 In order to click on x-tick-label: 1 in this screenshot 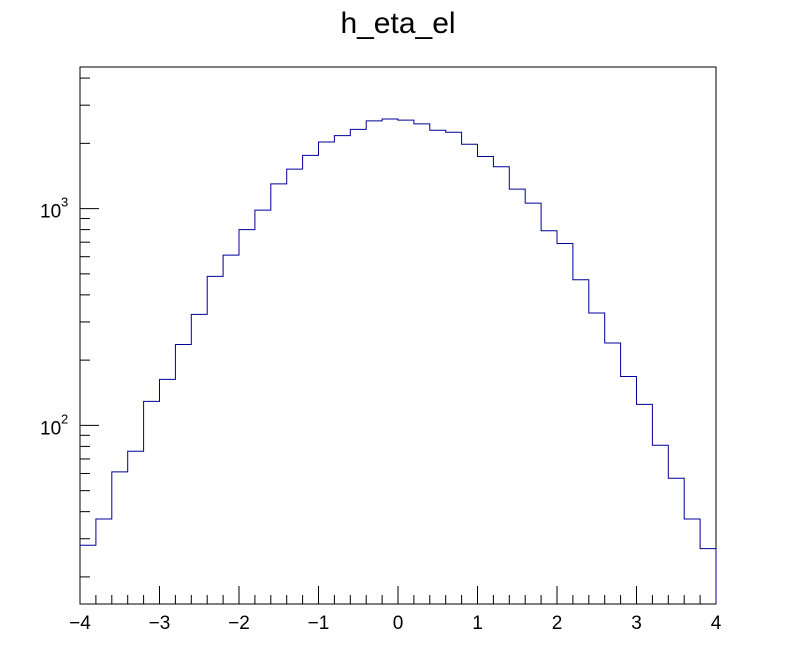, I will do `click(477, 623)`.